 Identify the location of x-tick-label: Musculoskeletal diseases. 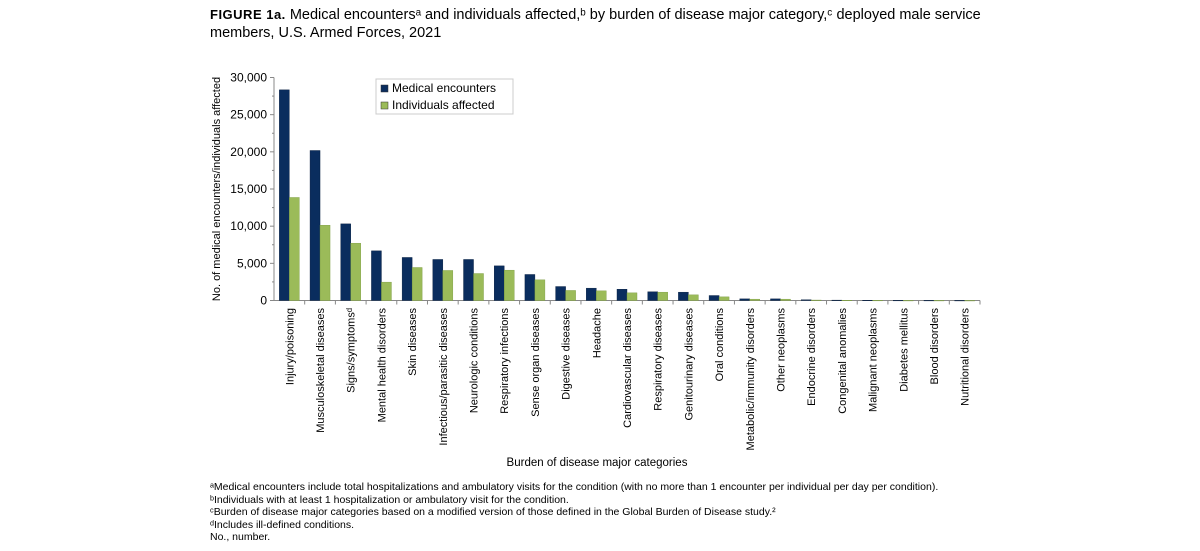
(321, 370).